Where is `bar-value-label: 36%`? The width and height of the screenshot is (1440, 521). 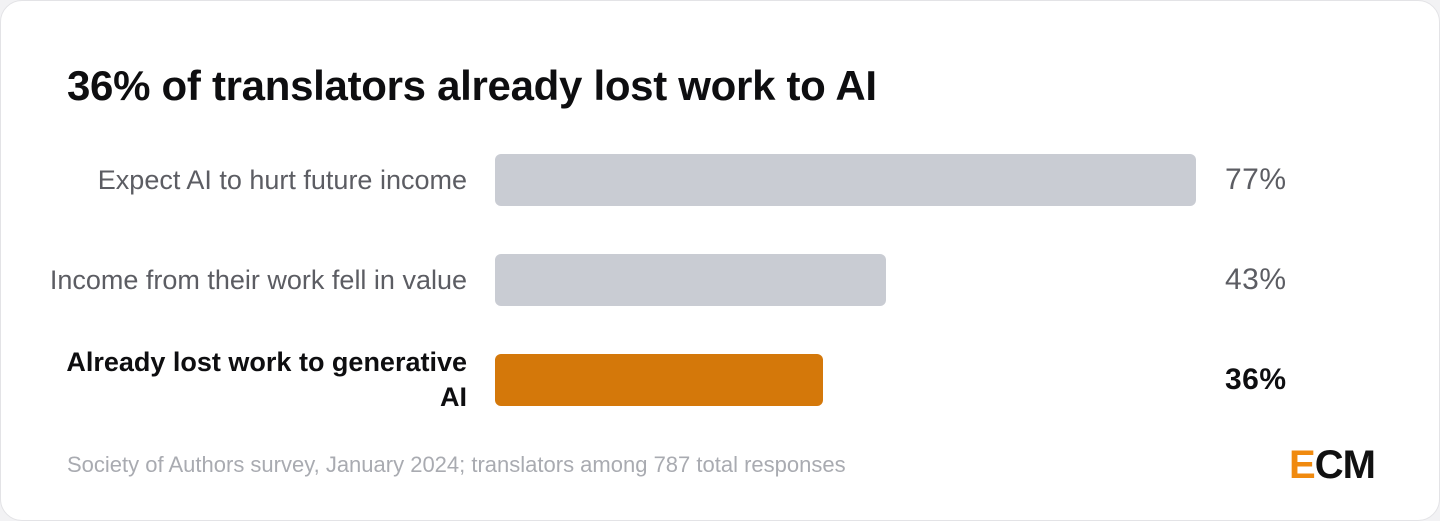 bar-value-label: 36% is located at coordinates (1256, 379).